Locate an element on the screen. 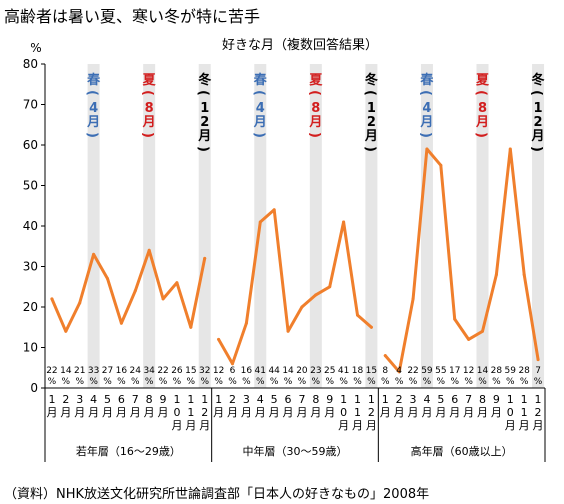 The image size is (564, 504). data-label: 12 is located at coordinates (468, 371).